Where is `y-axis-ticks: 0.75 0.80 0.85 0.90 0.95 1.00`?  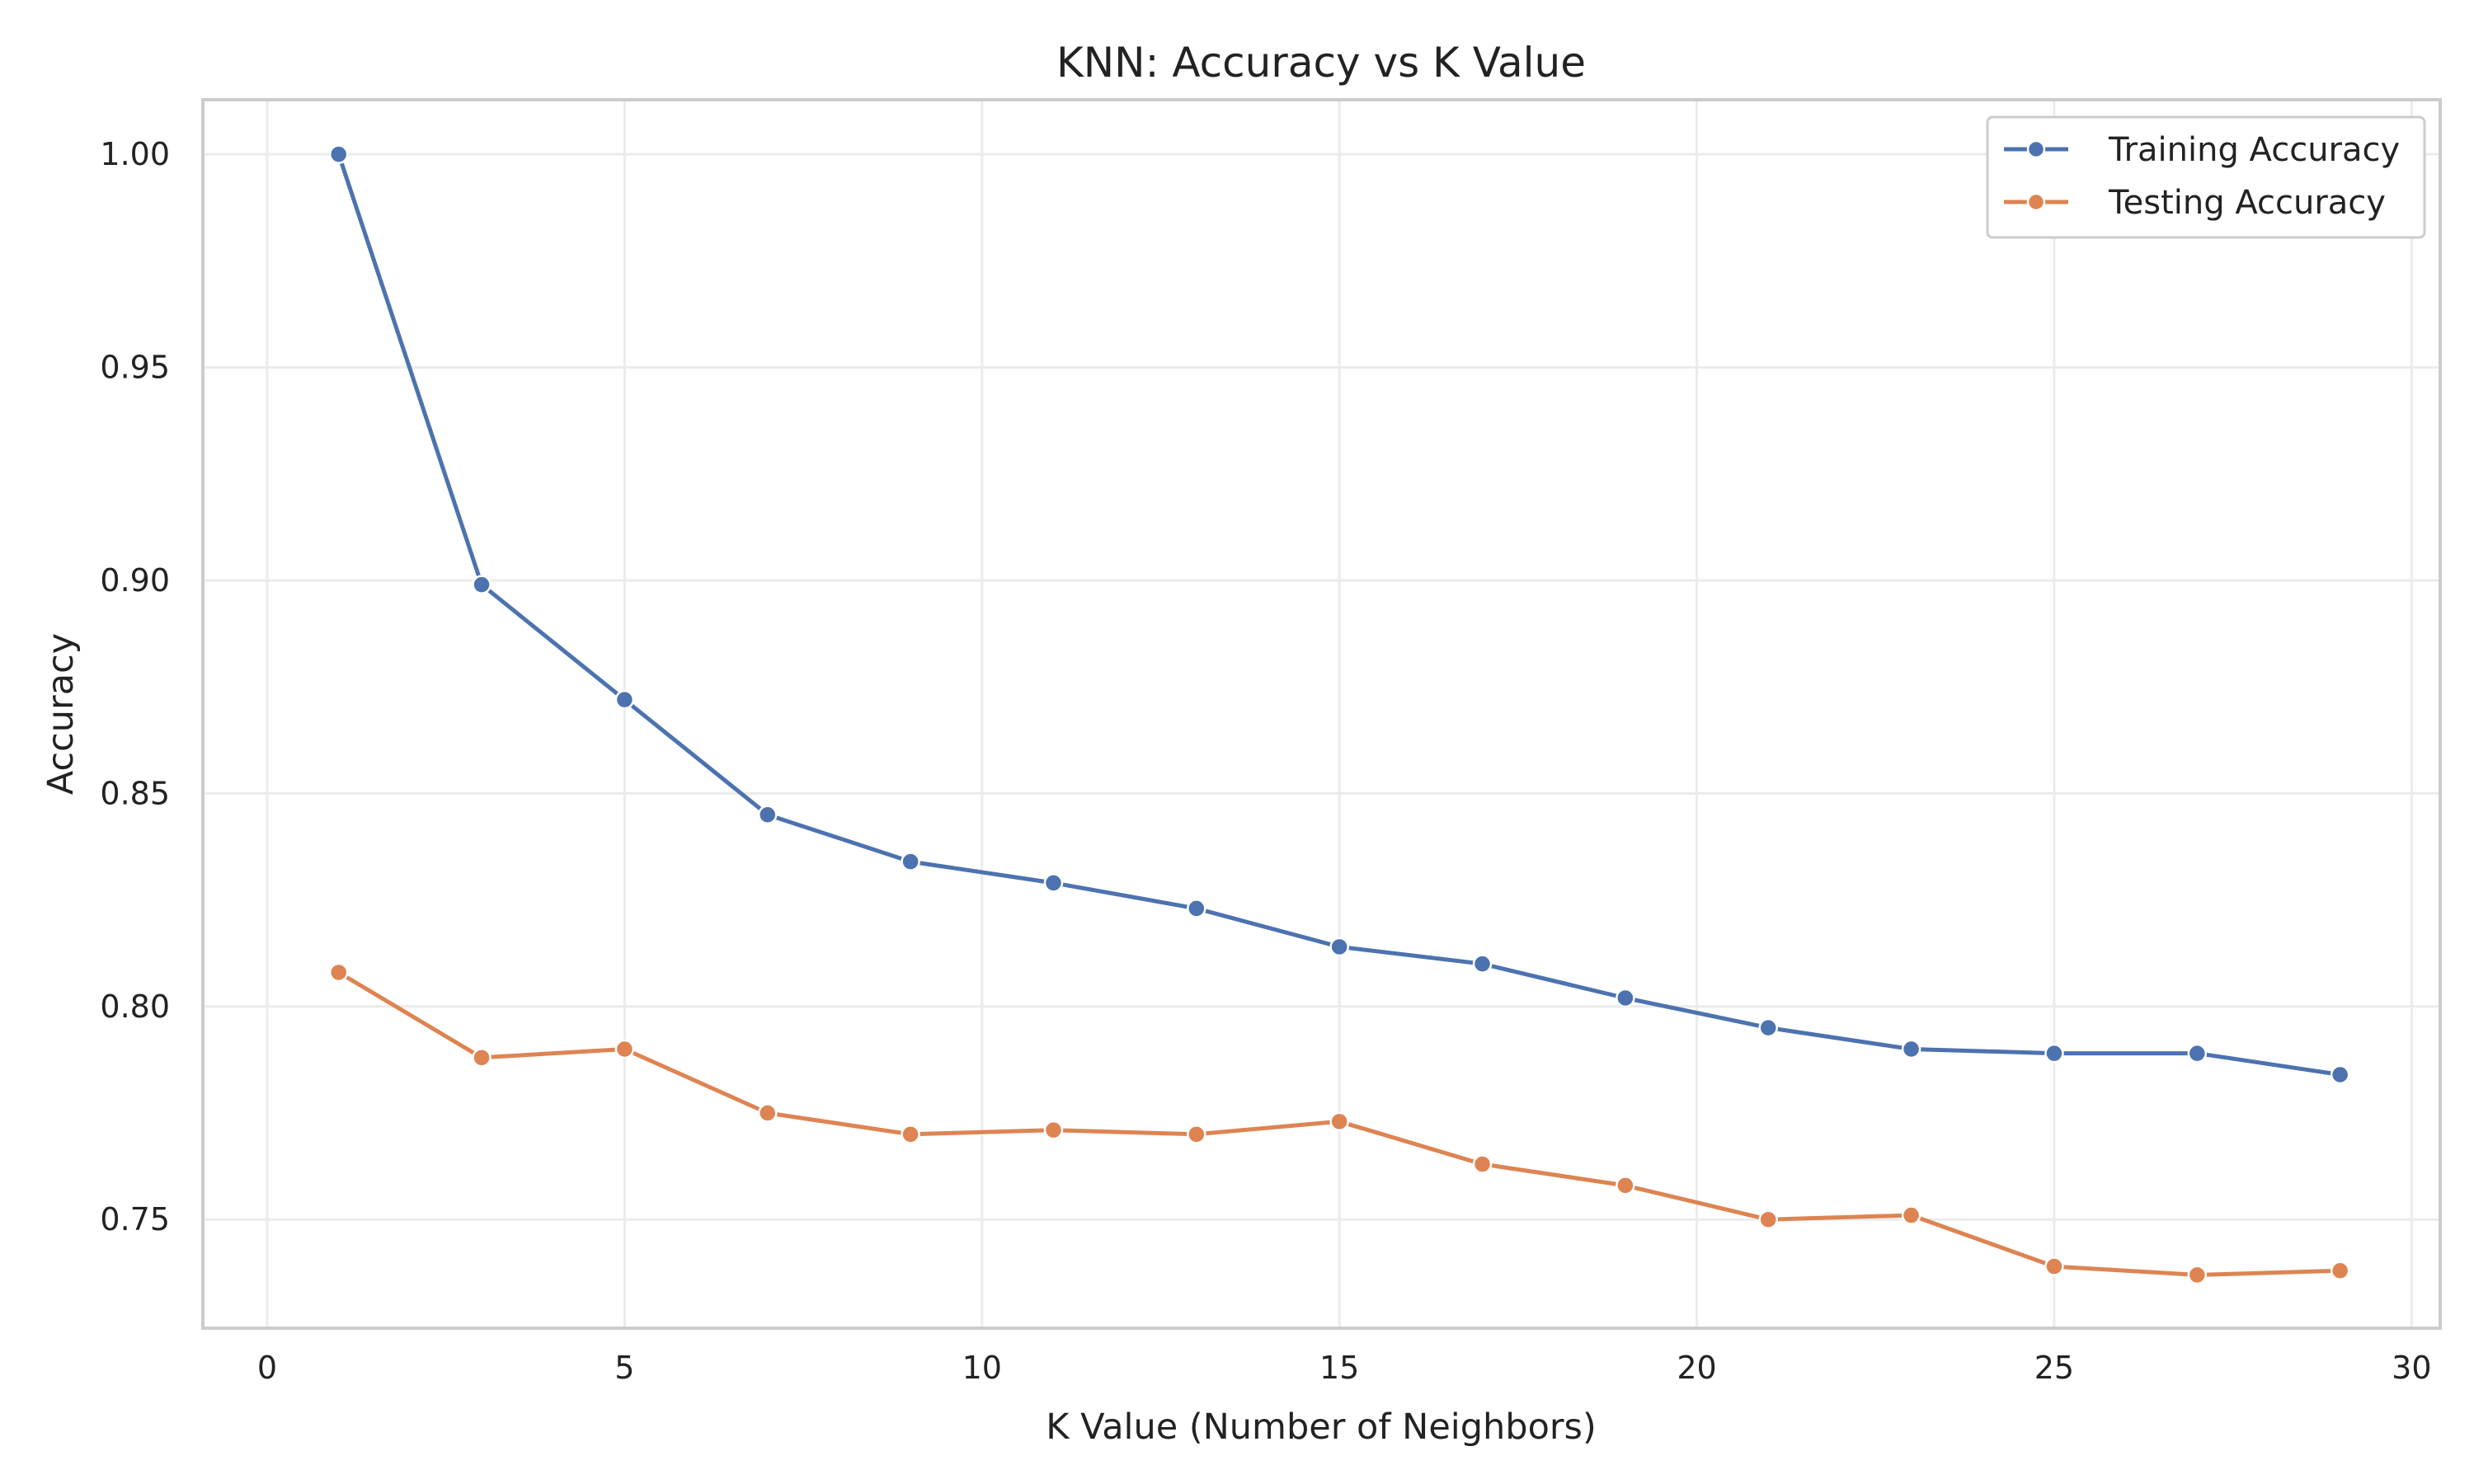
y-axis-ticks: 0.75 0.80 0.85 0.90 0.95 1.00 is located at coordinates (135, 686).